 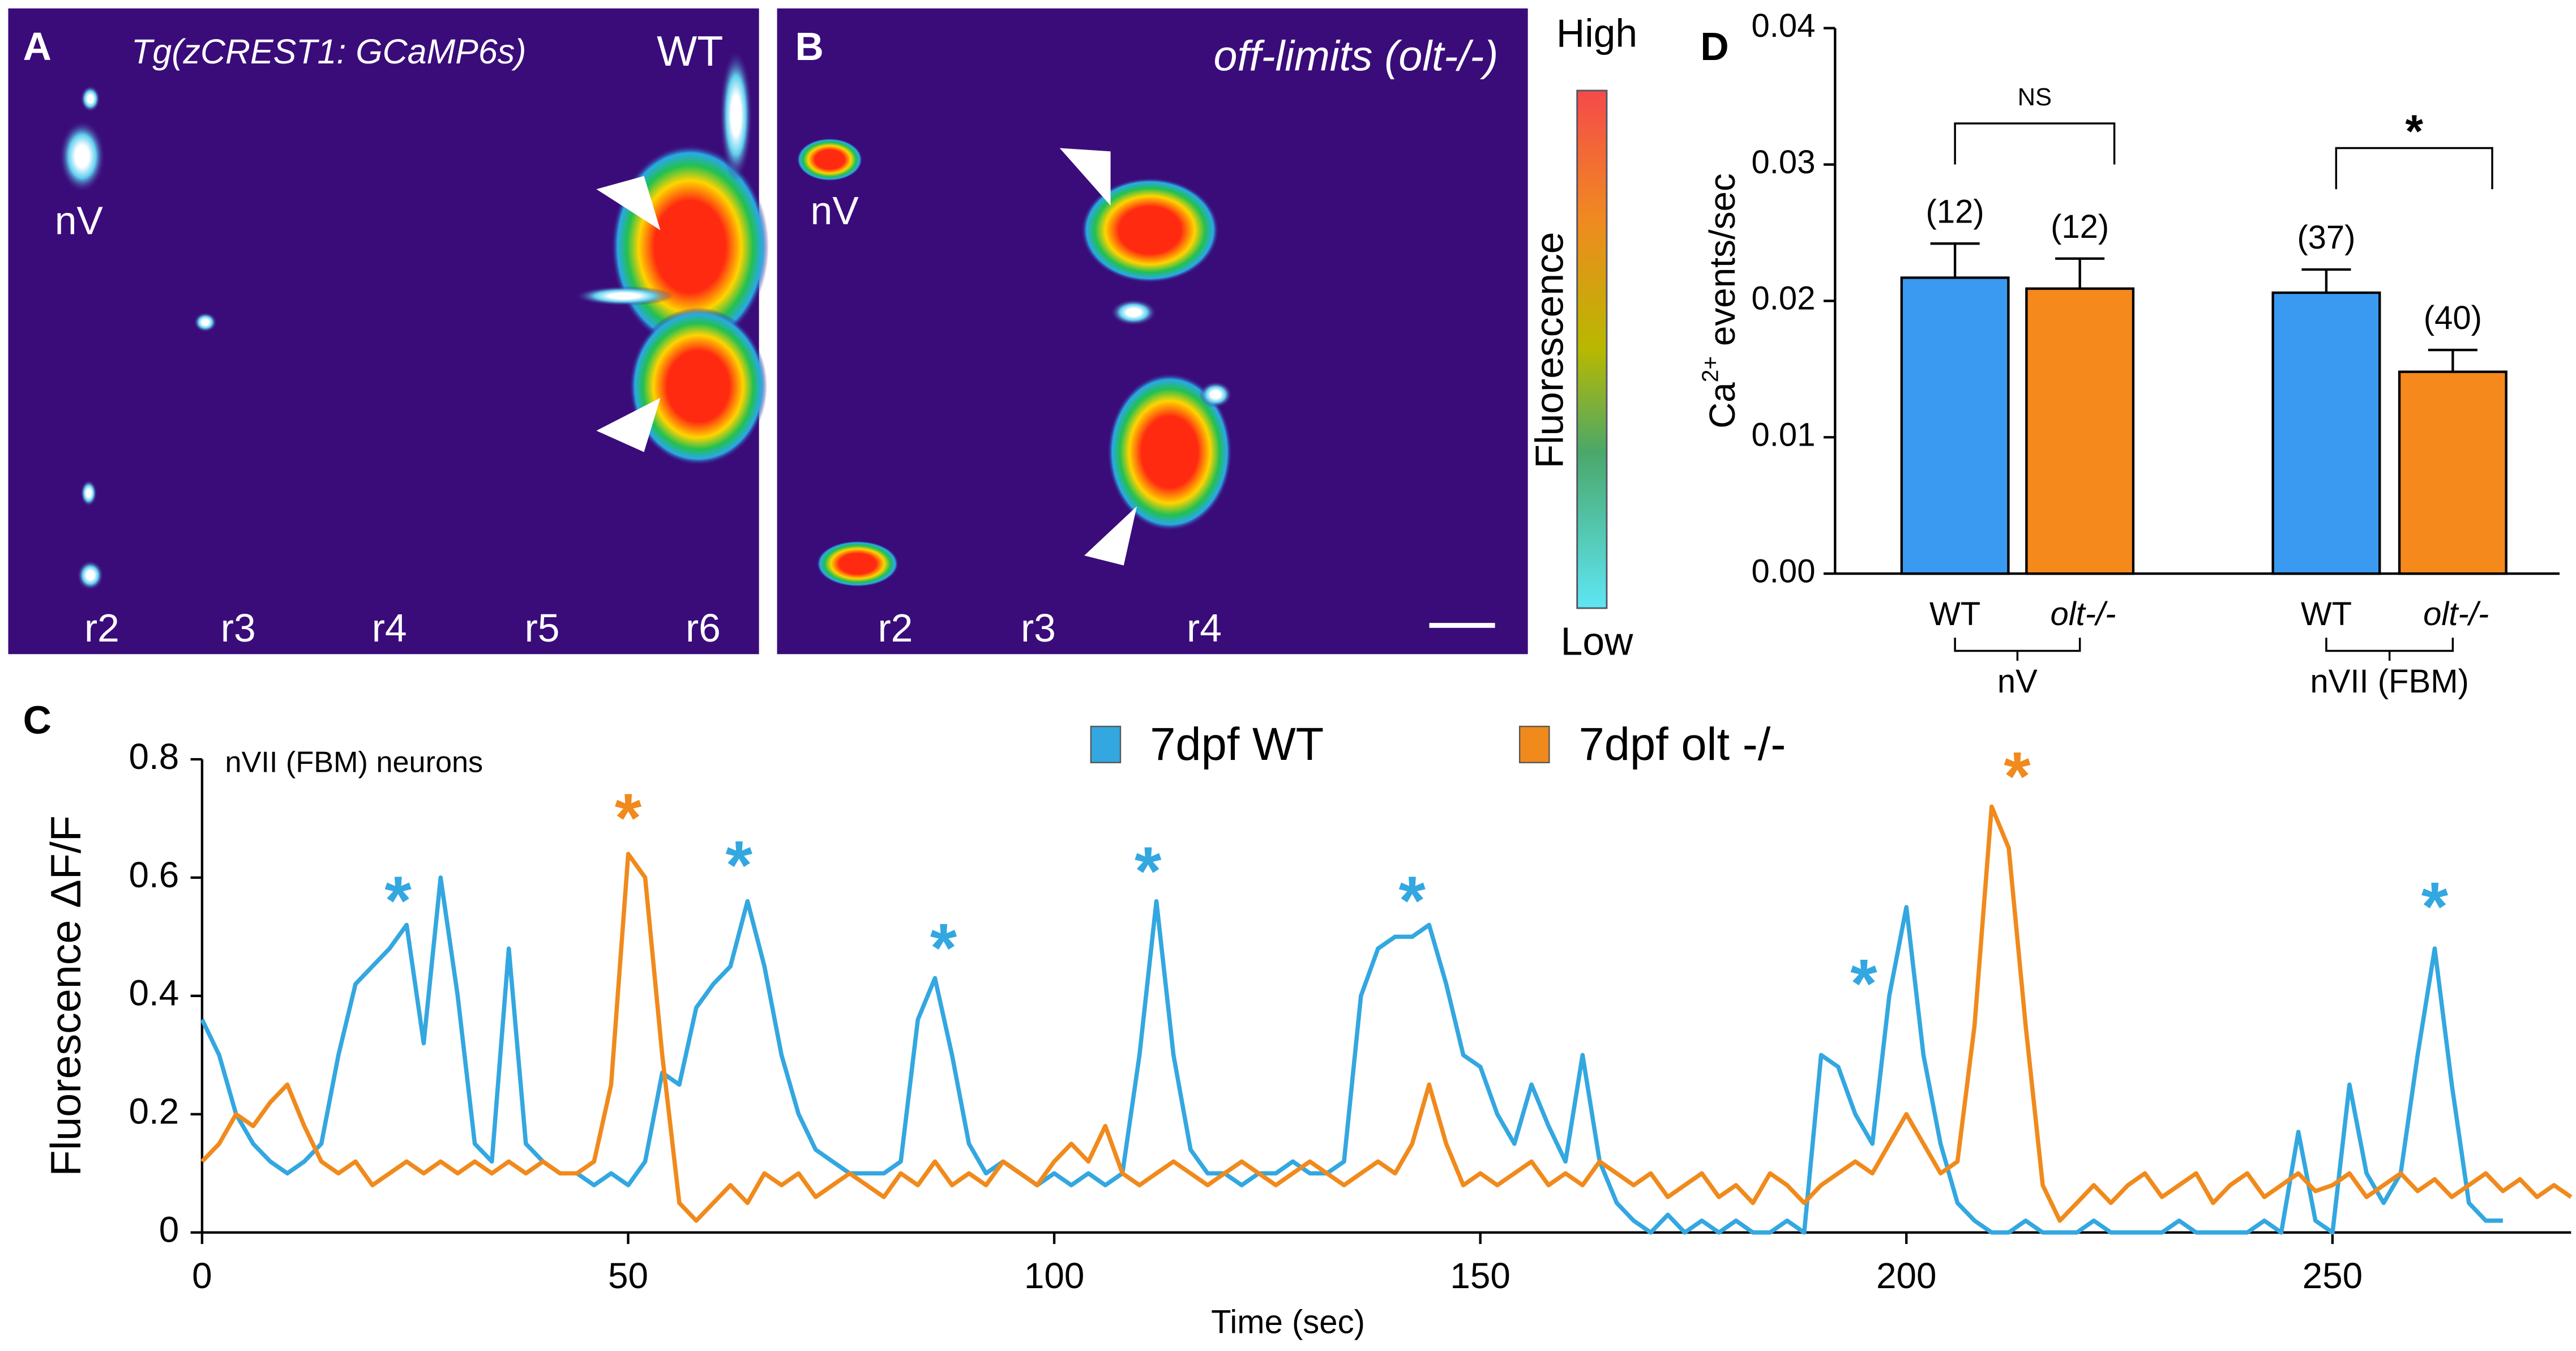 What do you see at coordinates (202, 1275) in the screenshot?
I see `x-tick-label: 0` at bounding box center [202, 1275].